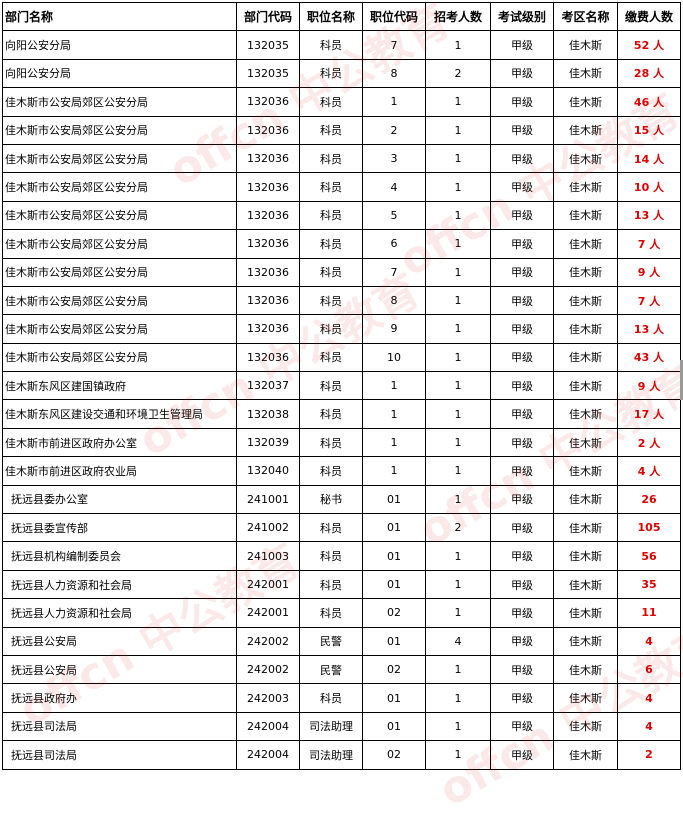 This screenshot has height=818, width=683. What do you see at coordinates (649, 755) in the screenshot?
I see `cell-paid-count: 2` at bounding box center [649, 755].